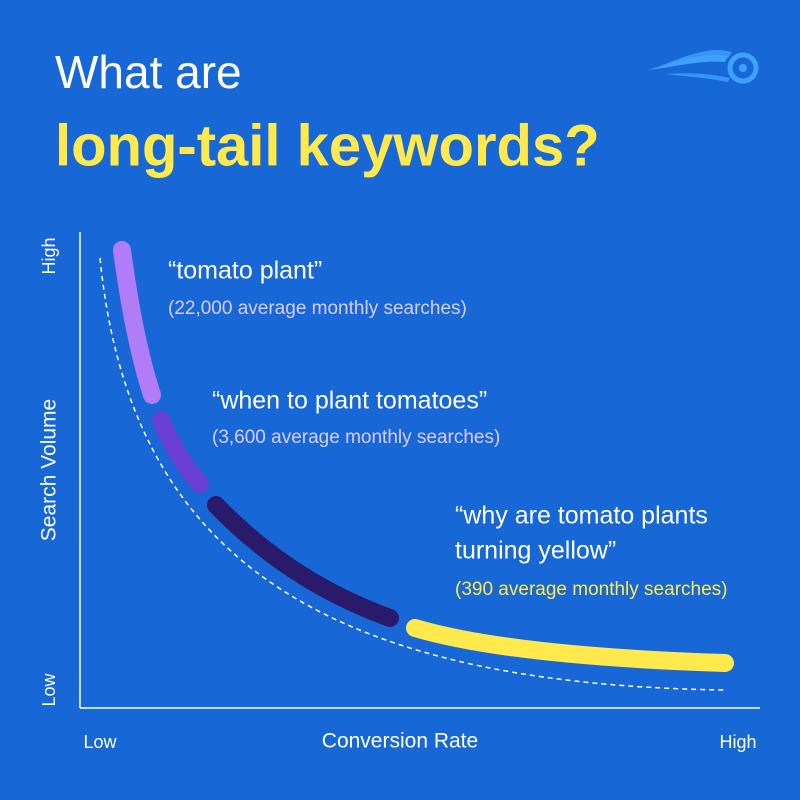 This screenshot has height=800, width=800. What do you see at coordinates (581, 516) in the screenshot?
I see `annotation-keyword: “why are tomato plants` at bounding box center [581, 516].